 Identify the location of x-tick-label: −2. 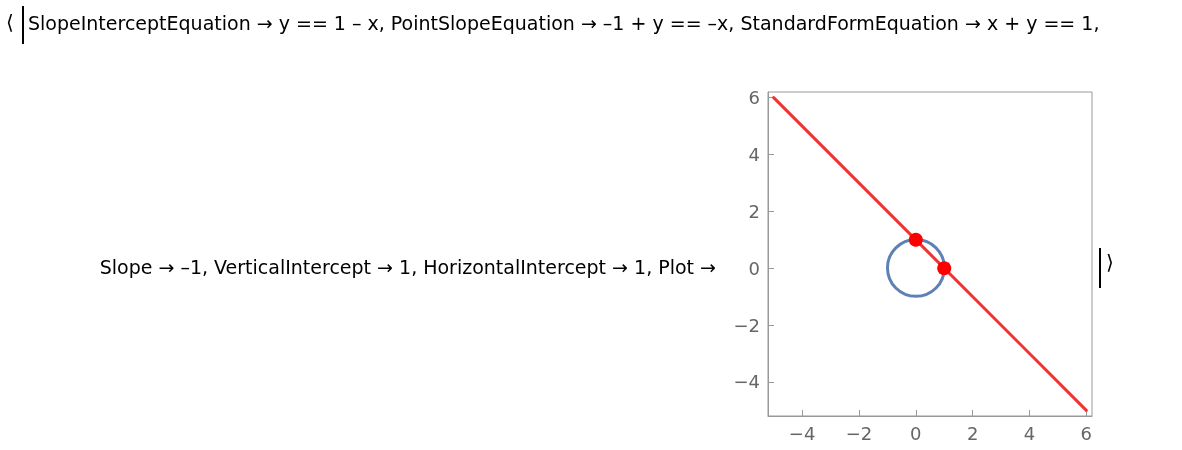
(859, 433).